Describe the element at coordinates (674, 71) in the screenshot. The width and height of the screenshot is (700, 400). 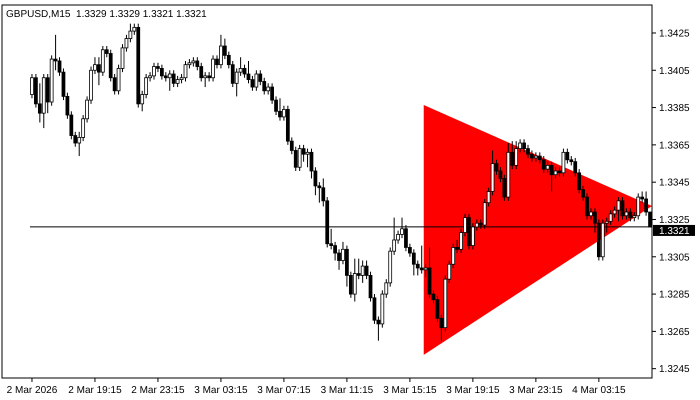
I see `y-tick-label: 1.3405` at that location.